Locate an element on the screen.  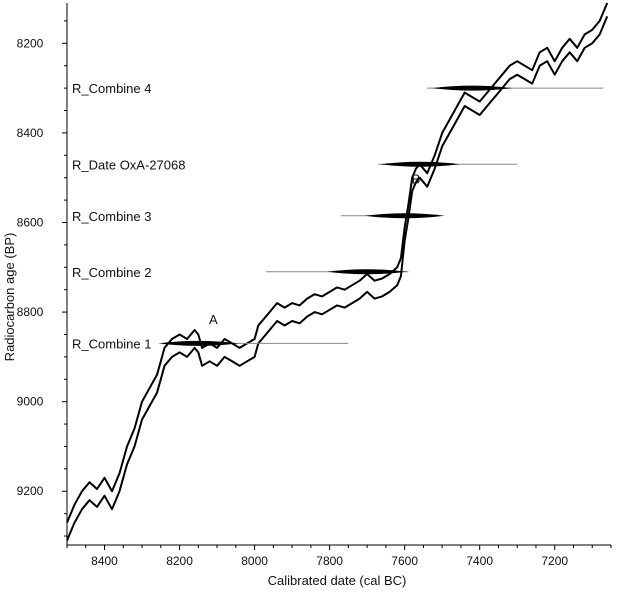
x-tick-label: 7400 is located at coordinates (479, 561).